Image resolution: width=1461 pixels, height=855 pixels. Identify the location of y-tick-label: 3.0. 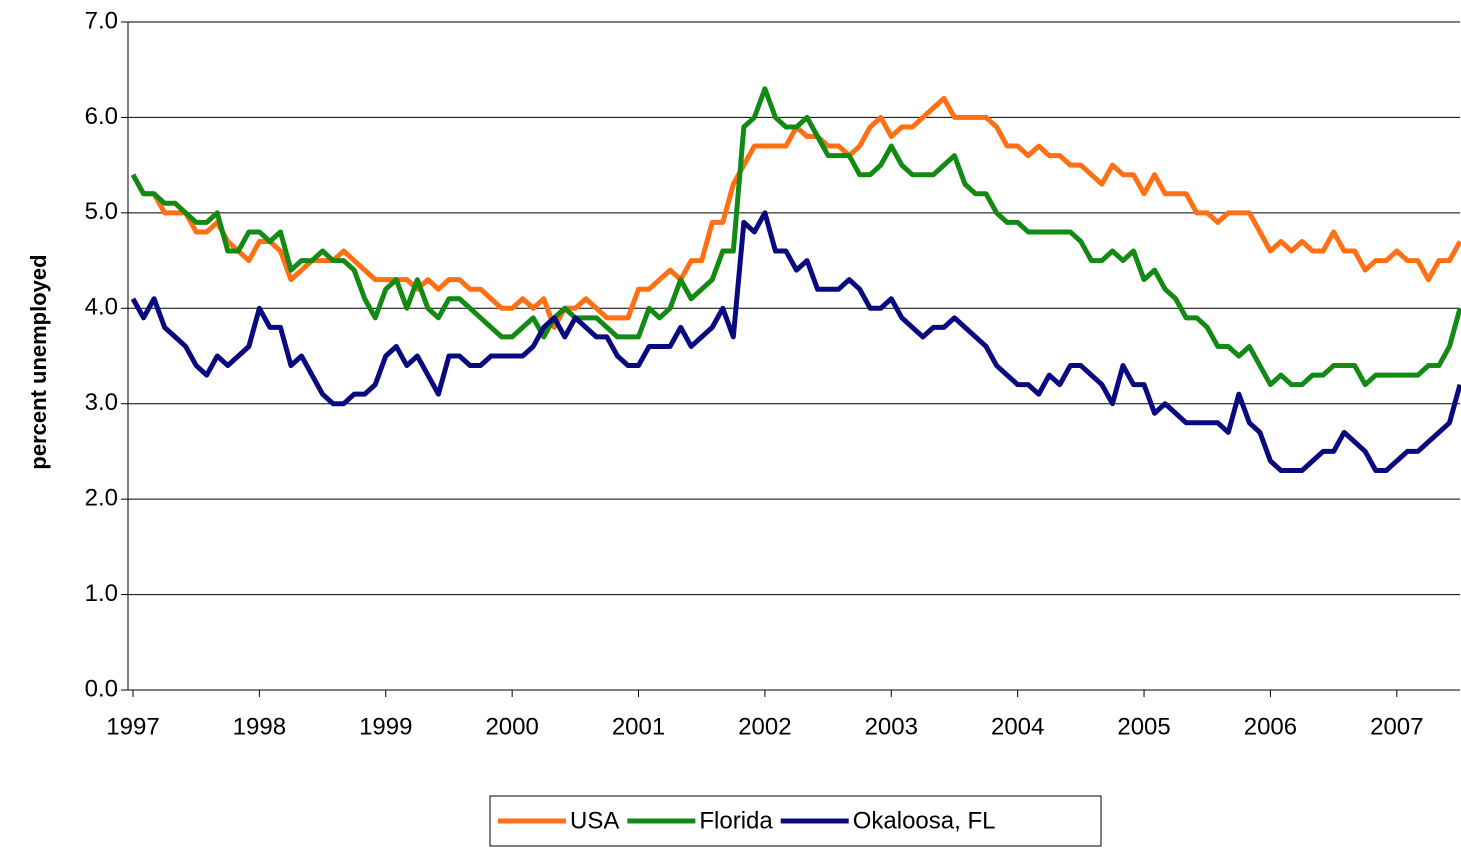
(101, 402).